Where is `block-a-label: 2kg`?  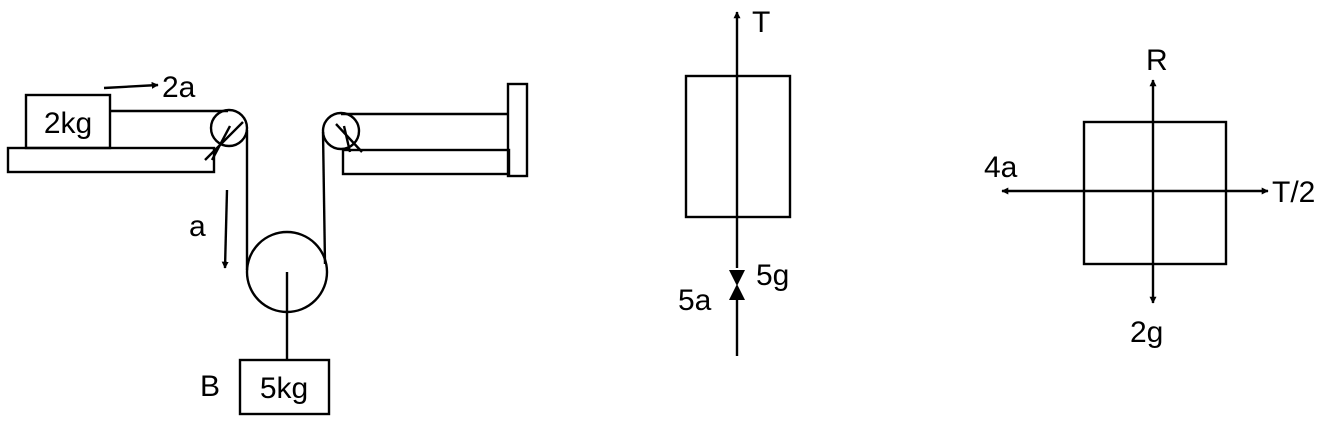 block-a-label: 2kg is located at coordinates (68, 123).